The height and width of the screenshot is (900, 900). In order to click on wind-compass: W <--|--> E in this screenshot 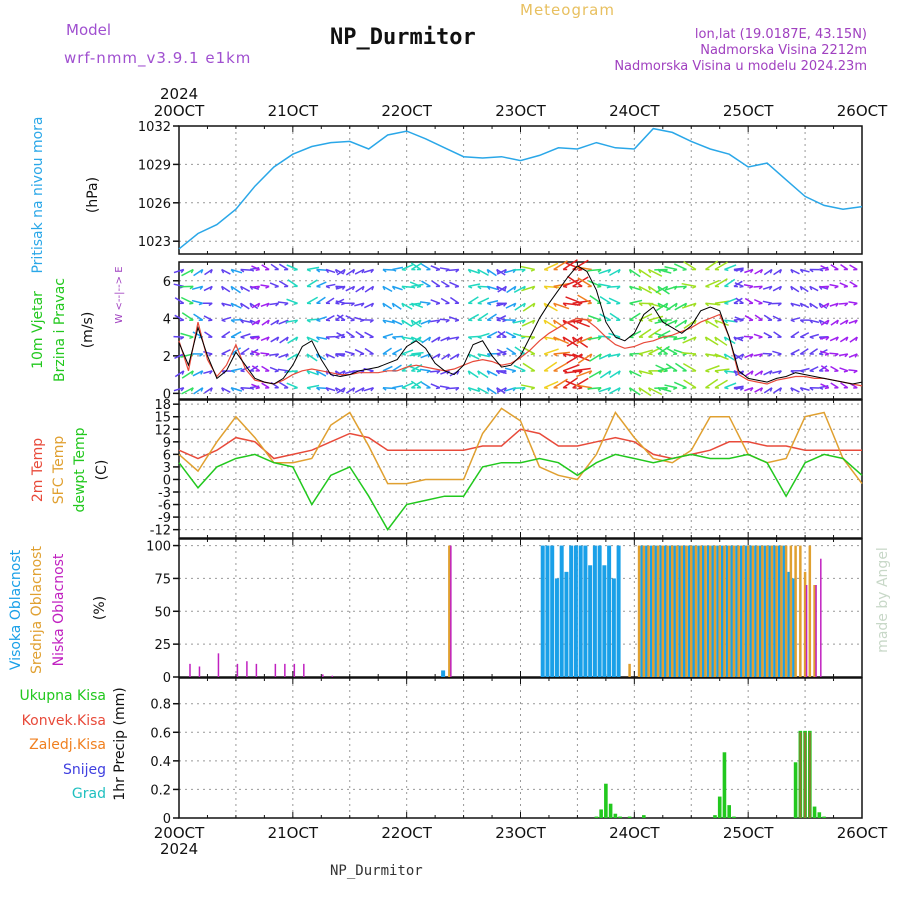, I will do `click(119, 294)`.